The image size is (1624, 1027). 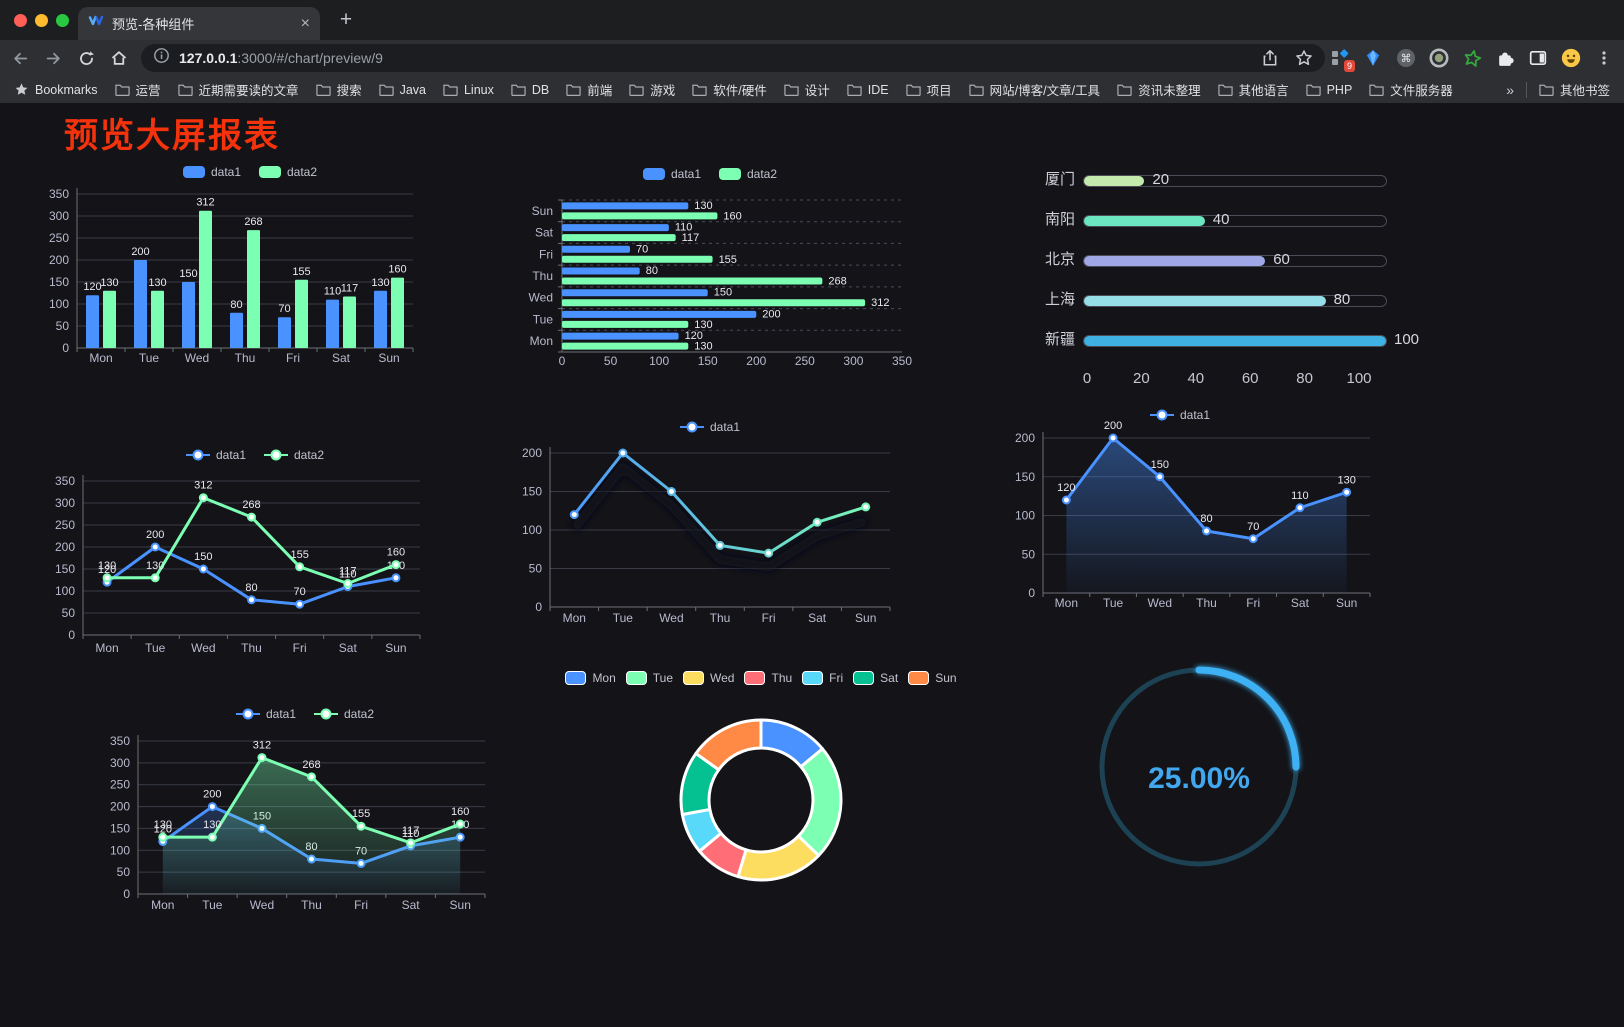 What do you see at coordinates (1212, 260) in the screenshot?
I see `progress-row-北京: 北京 60` at bounding box center [1212, 260].